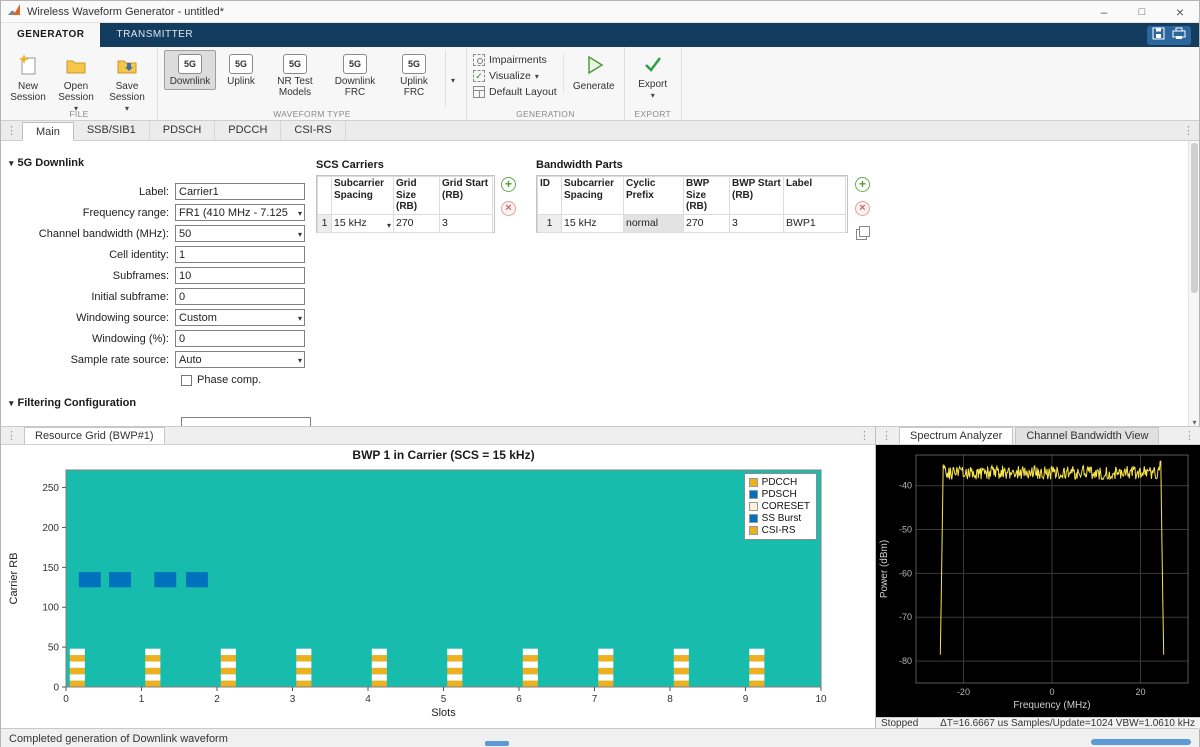  What do you see at coordinates (1142, 11) in the screenshot?
I see `maximize-icon` at bounding box center [1142, 11].